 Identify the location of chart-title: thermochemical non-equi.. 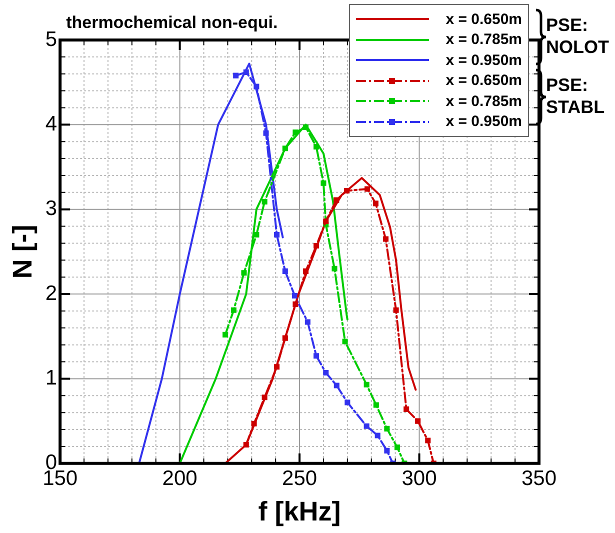
(172, 22).